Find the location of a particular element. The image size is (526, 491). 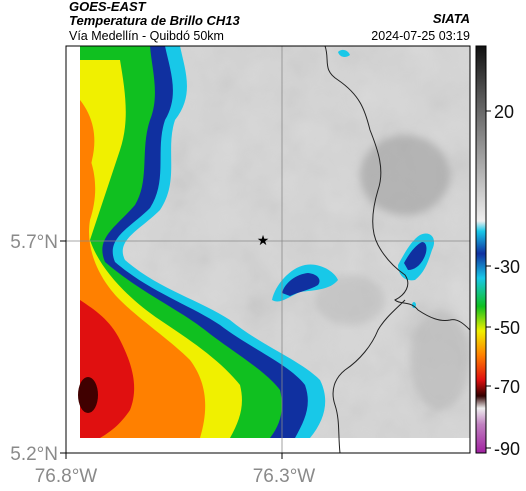

organization-label: SIATA is located at coordinates (451, 18).